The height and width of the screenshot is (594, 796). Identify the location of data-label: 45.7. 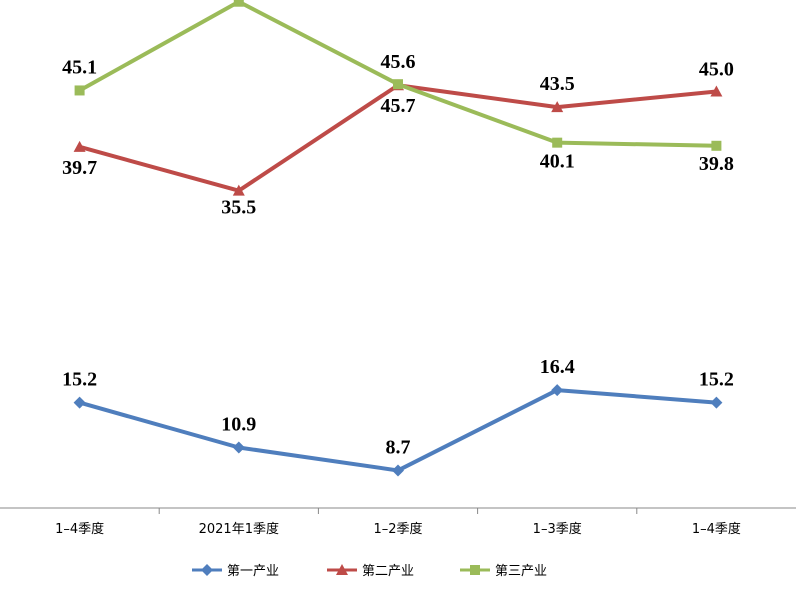
(398, 106).